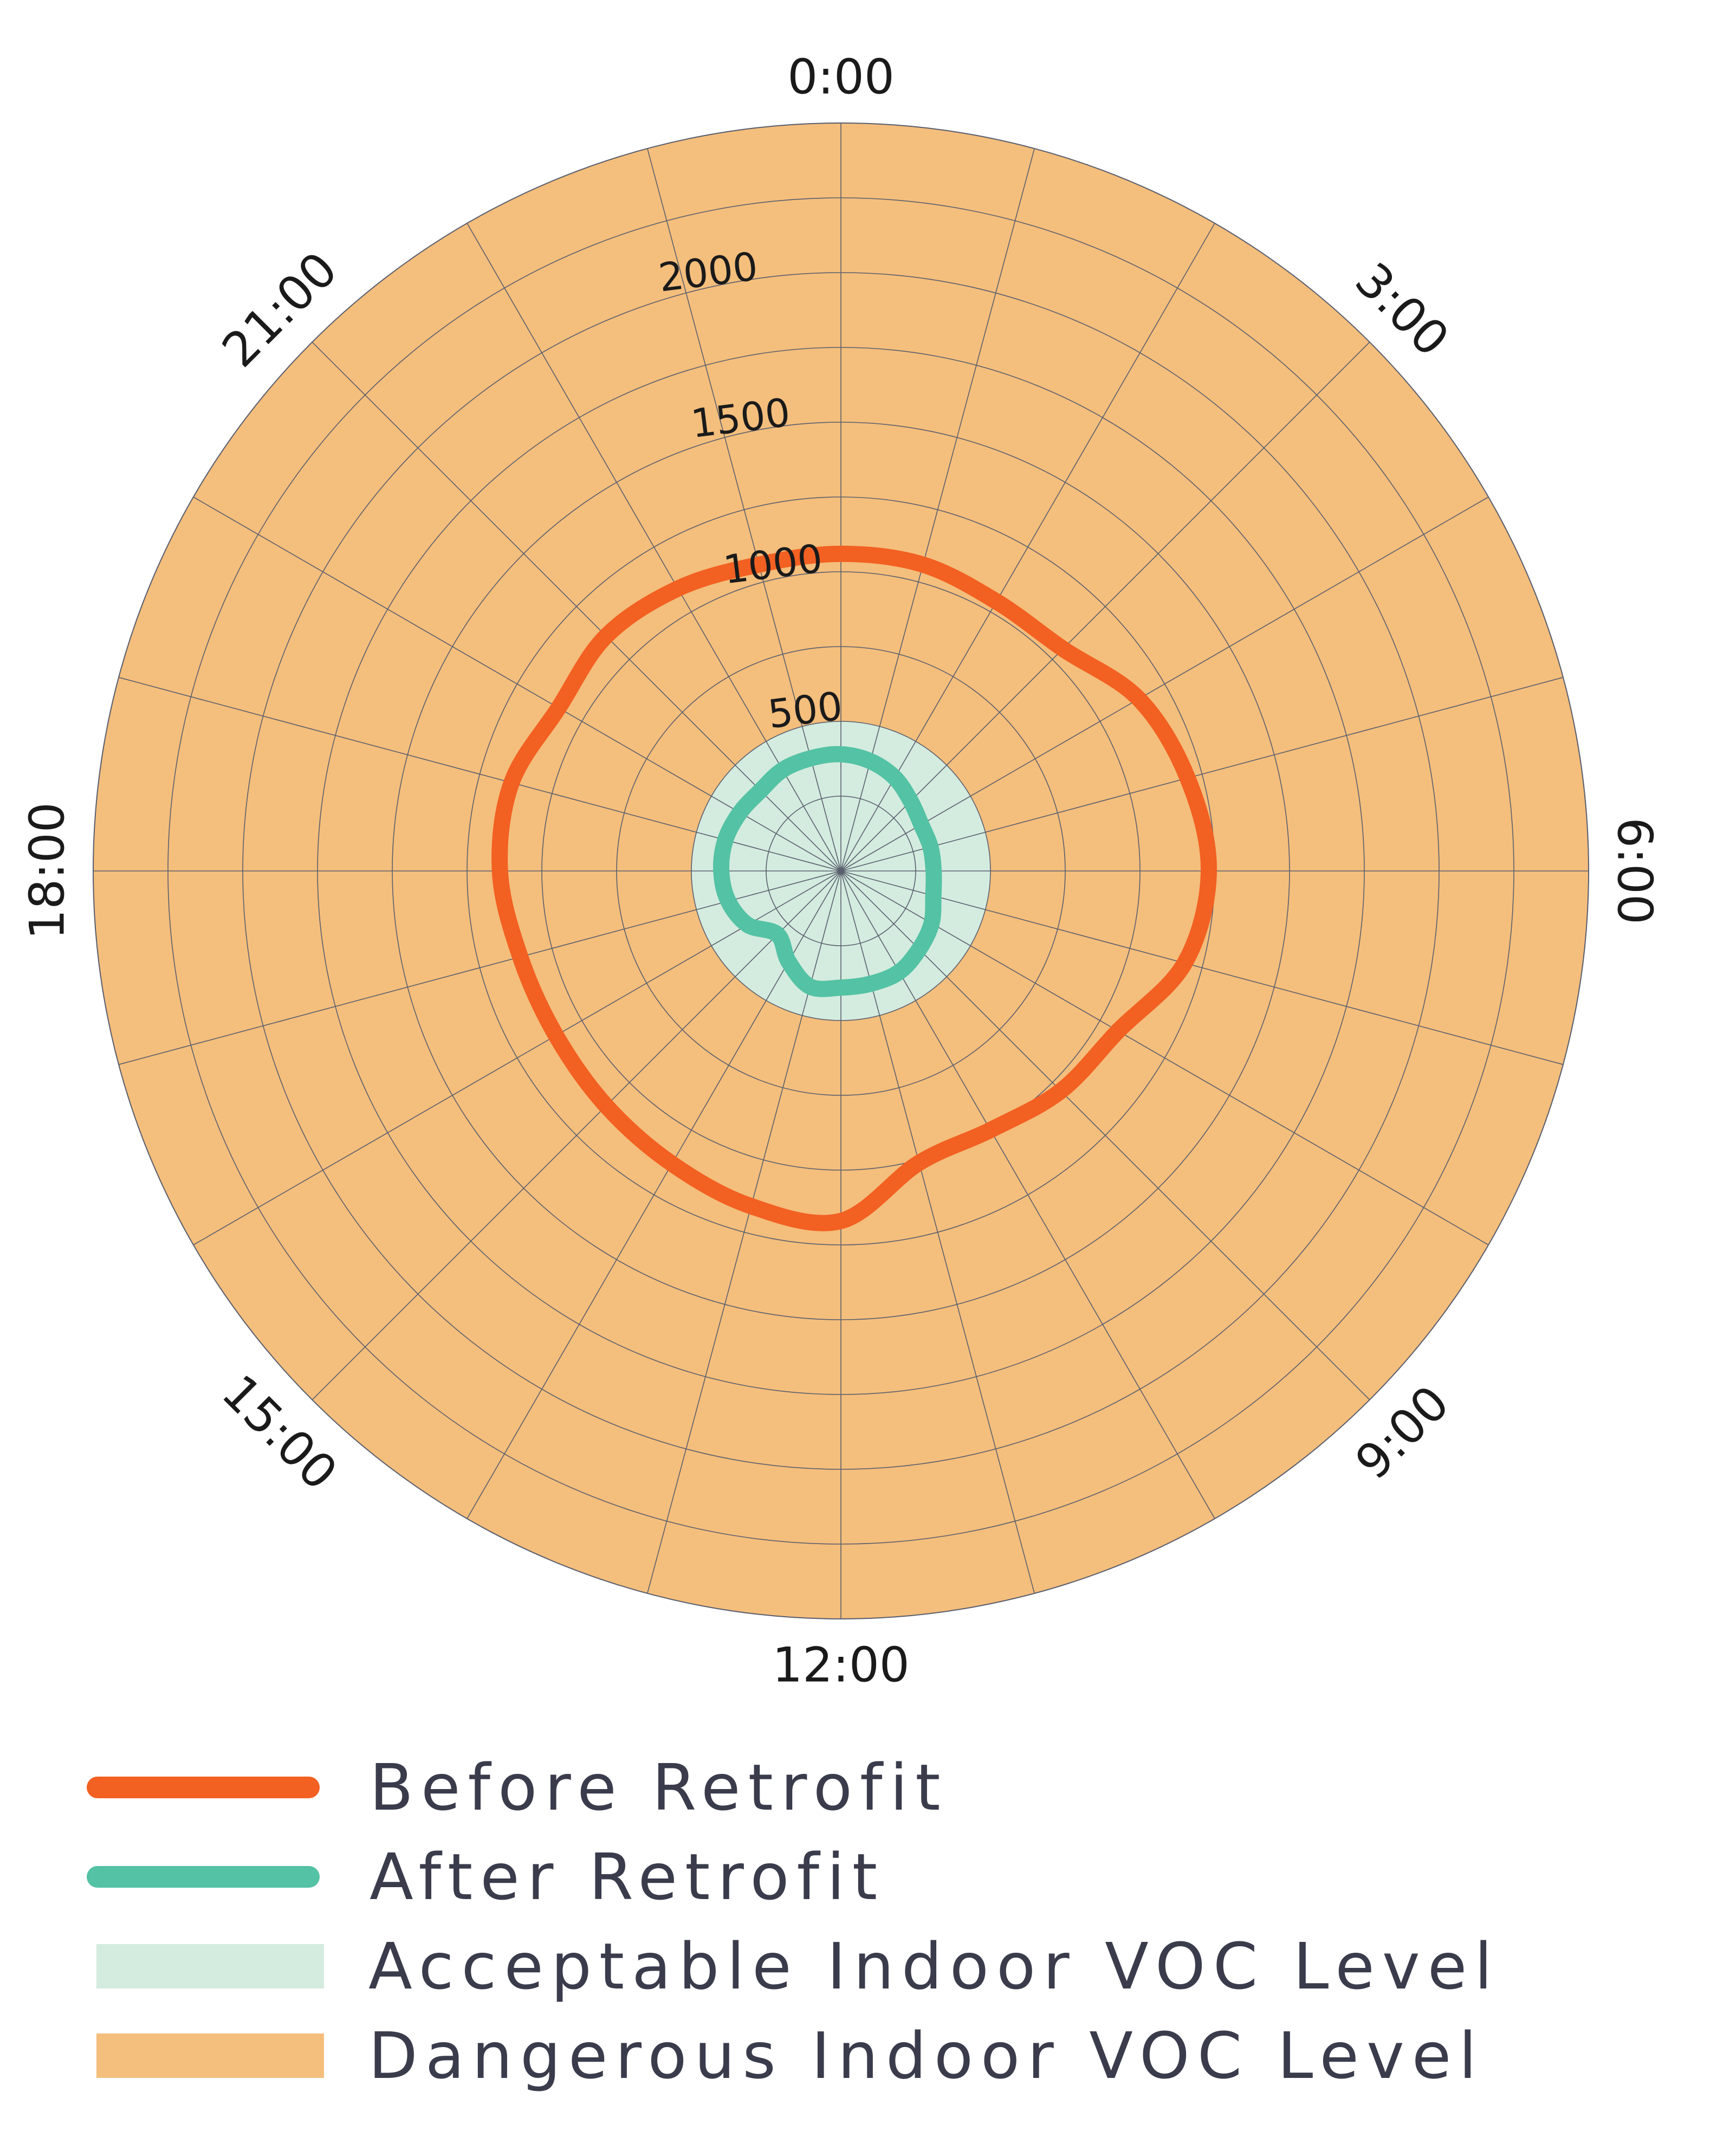 The height and width of the screenshot is (2137, 1736). I want to click on legend-item-acceptable-level: Acceptable Indoor VOC Level, so click(793, 1966).